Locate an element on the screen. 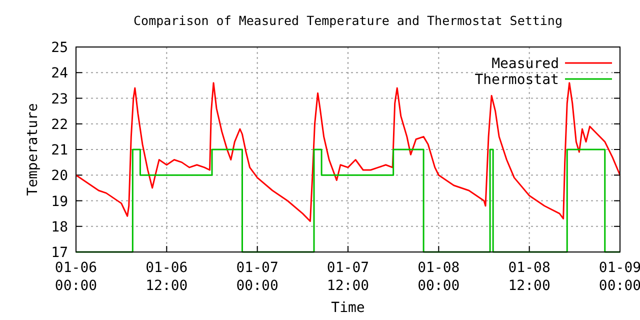 The width and height of the screenshot is (640, 320). y-tick-label: 18 is located at coordinates (59, 227).